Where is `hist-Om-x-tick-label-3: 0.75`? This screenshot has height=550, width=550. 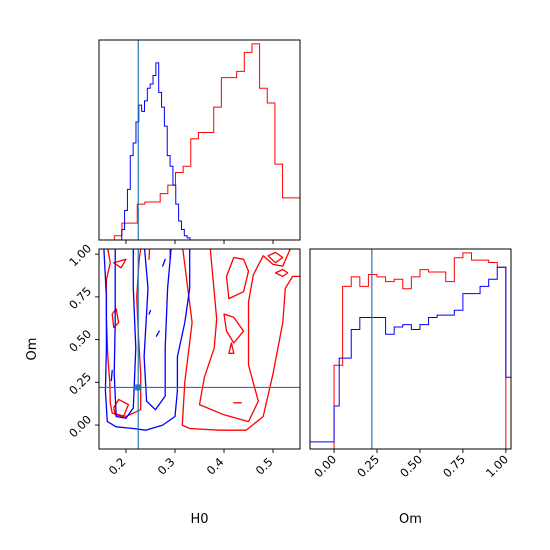
hist-Om-x-tick-label-3: 0.75 is located at coordinates (454, 466).